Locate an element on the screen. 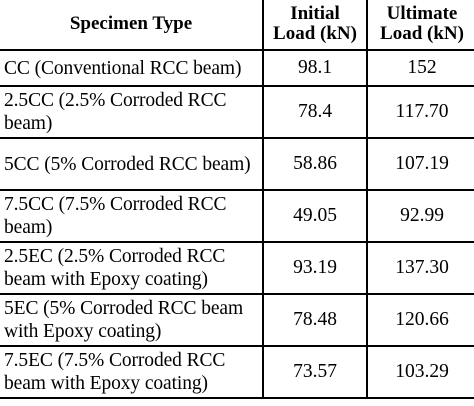 The width and height of the screenshot is (474, 406). header-specimen-type-label: Specimen Type is located at coordinates (131, 23).